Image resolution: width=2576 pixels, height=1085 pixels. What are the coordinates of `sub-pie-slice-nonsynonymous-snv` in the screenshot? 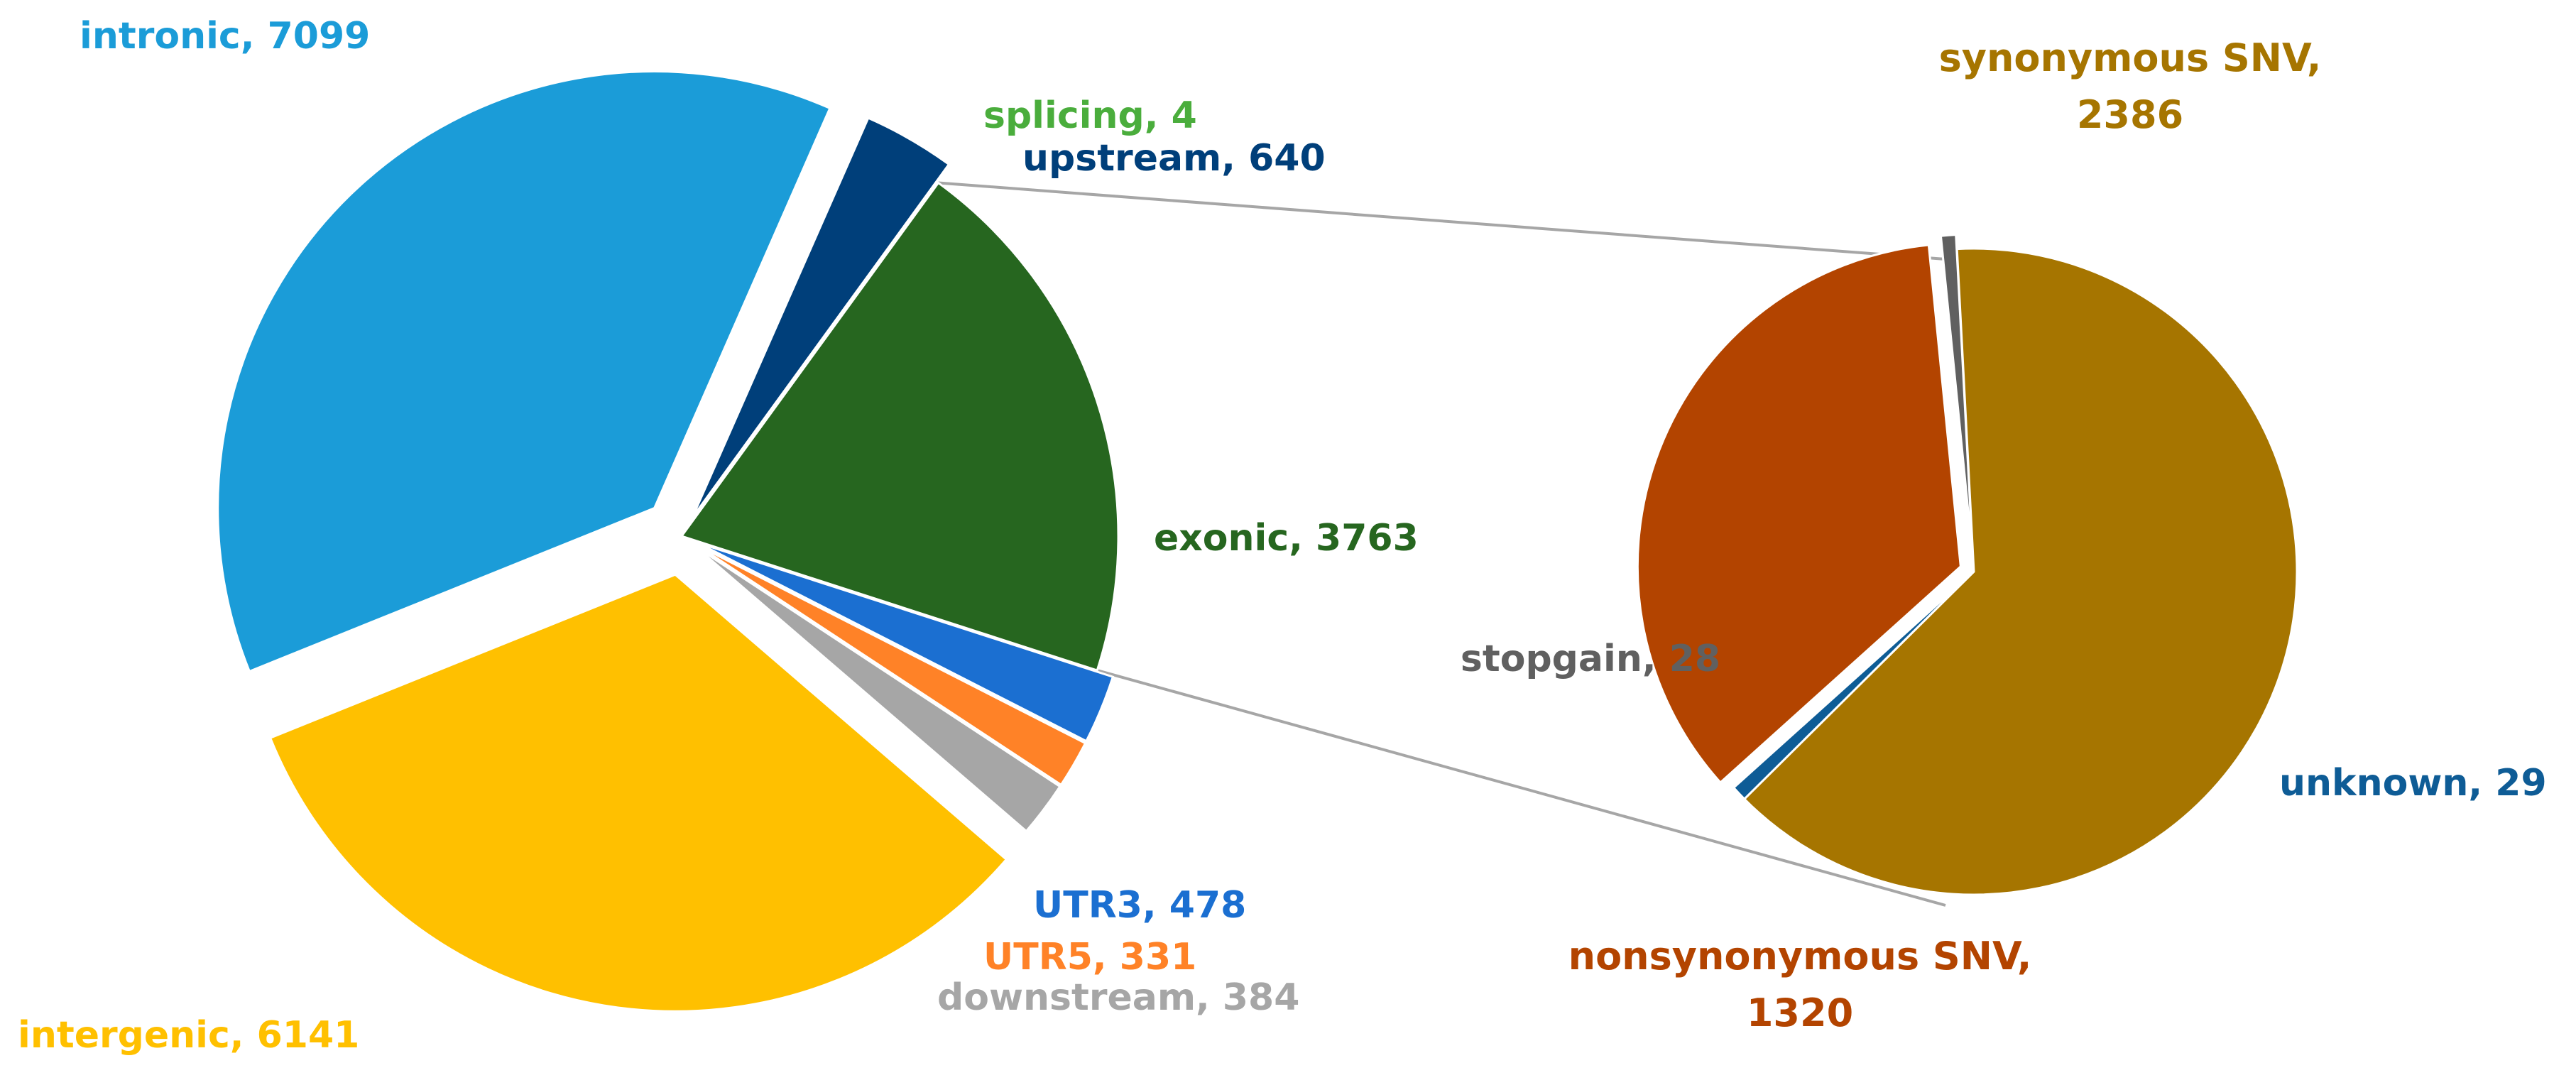 It's located at (1799, 514).